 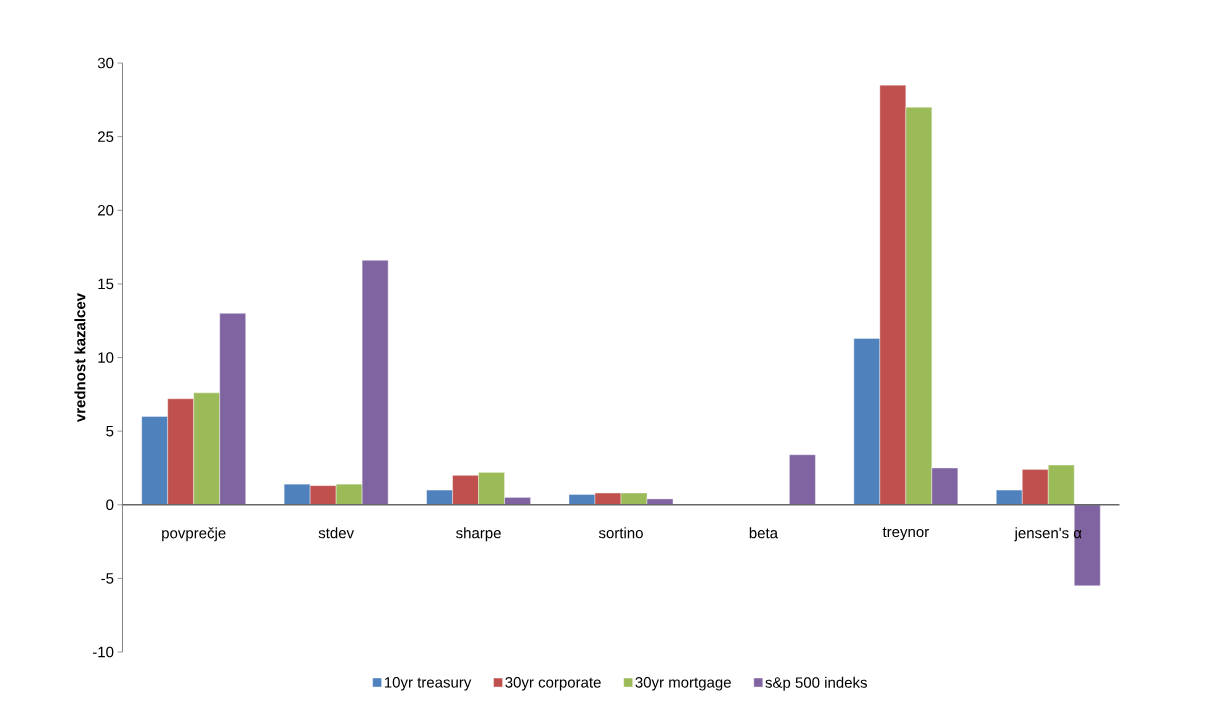 What do you see at coordinates (553, 684) in the screenshot?
I see `legend-label: 30yr corporate` at bounding box center [553, 684].